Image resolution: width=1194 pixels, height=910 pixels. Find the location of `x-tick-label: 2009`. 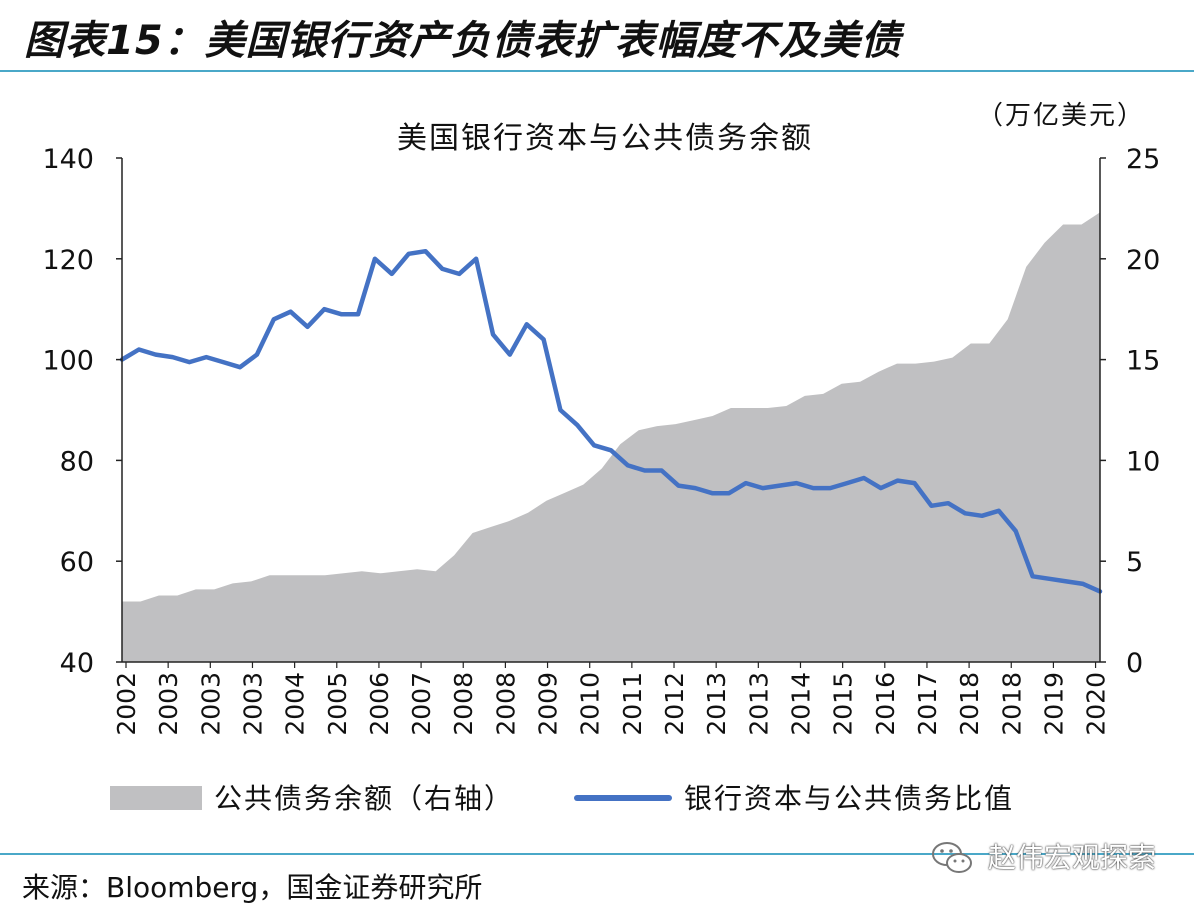

x-tick-label: 2009 is located at coordinates (548, 704).